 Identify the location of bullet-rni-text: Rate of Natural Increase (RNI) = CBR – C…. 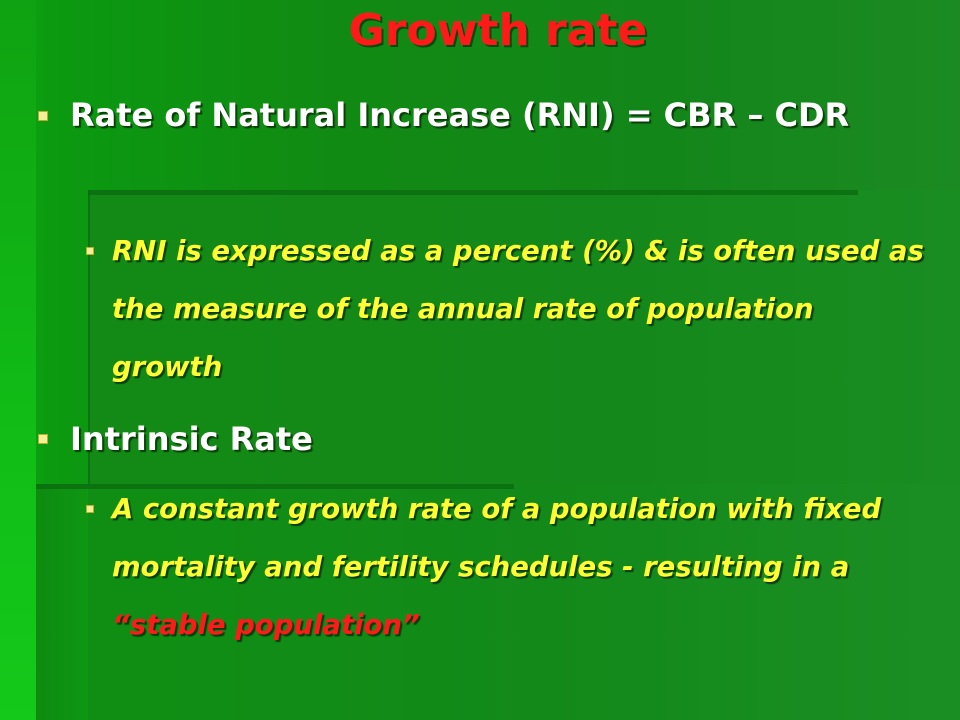
(460, 115).